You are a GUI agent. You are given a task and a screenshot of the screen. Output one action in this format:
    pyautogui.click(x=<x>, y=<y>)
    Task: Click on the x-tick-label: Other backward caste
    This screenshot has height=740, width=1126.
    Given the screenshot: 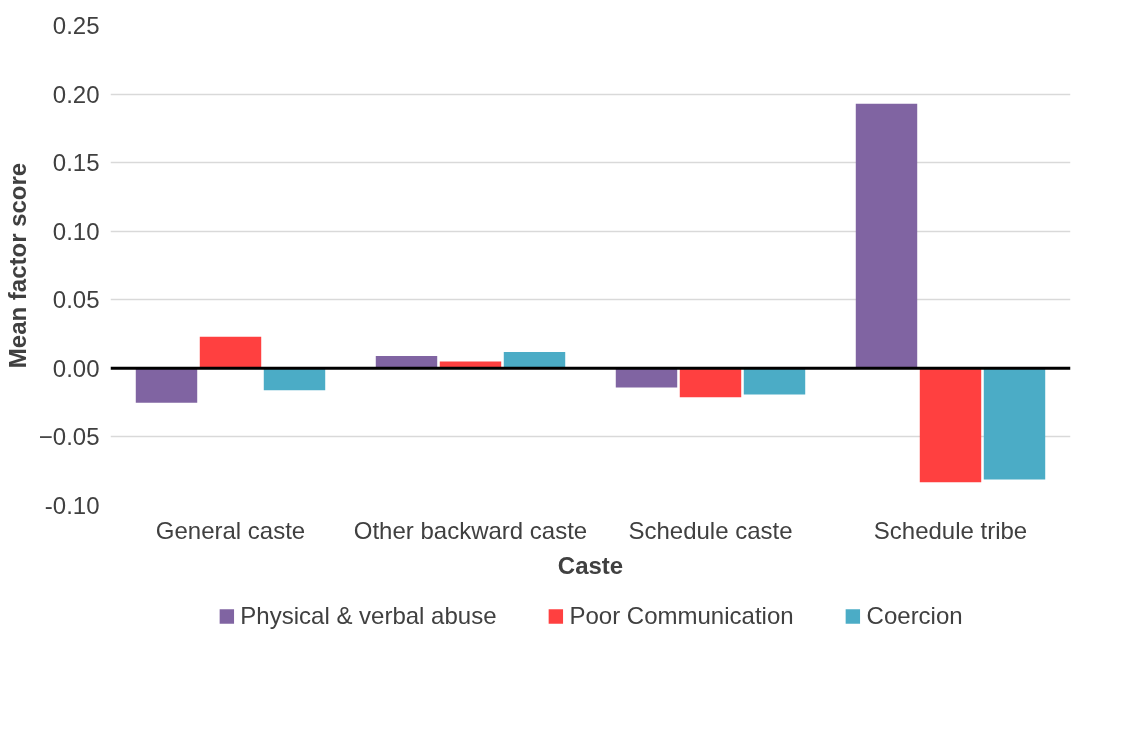 What is the action you would take?
    pyautogui.click(x=470, y=530)
    